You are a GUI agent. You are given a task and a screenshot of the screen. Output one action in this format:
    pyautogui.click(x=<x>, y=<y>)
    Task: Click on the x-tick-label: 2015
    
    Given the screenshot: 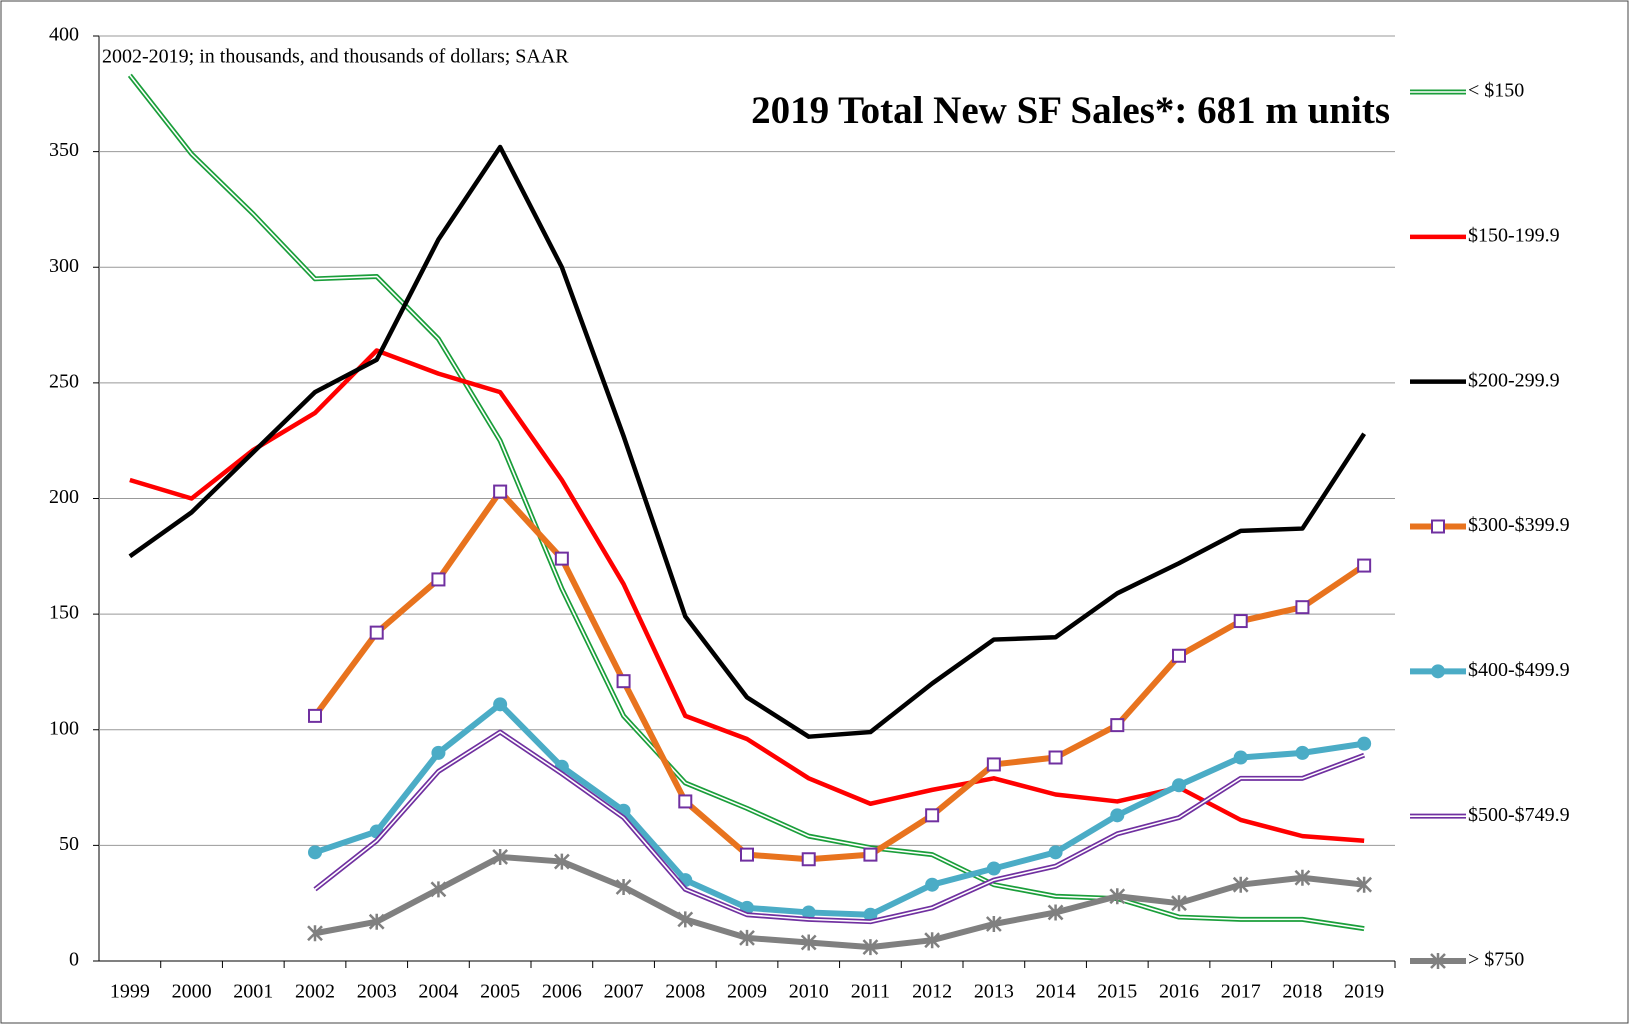 What is the action you would take?
    pyautogui.click(x=1117, y=992)
    